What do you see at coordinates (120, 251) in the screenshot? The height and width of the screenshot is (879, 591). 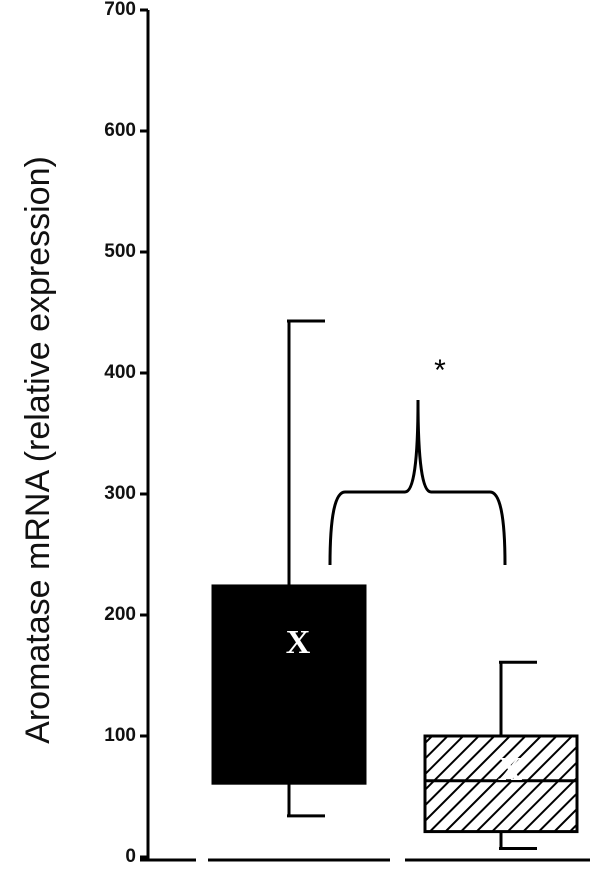 I see `y-tick-label: 500` at bounding box center [120, 251].